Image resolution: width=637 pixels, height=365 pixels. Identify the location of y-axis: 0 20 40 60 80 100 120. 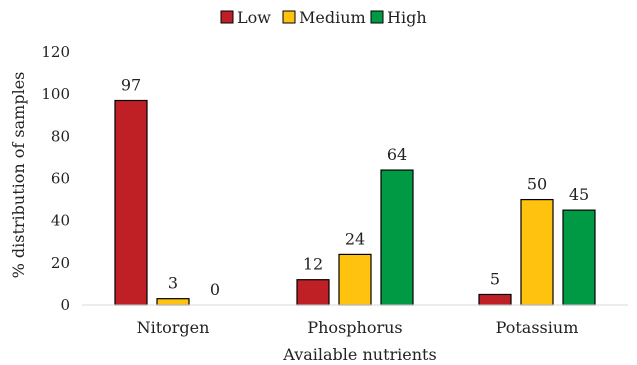
(55, 178).